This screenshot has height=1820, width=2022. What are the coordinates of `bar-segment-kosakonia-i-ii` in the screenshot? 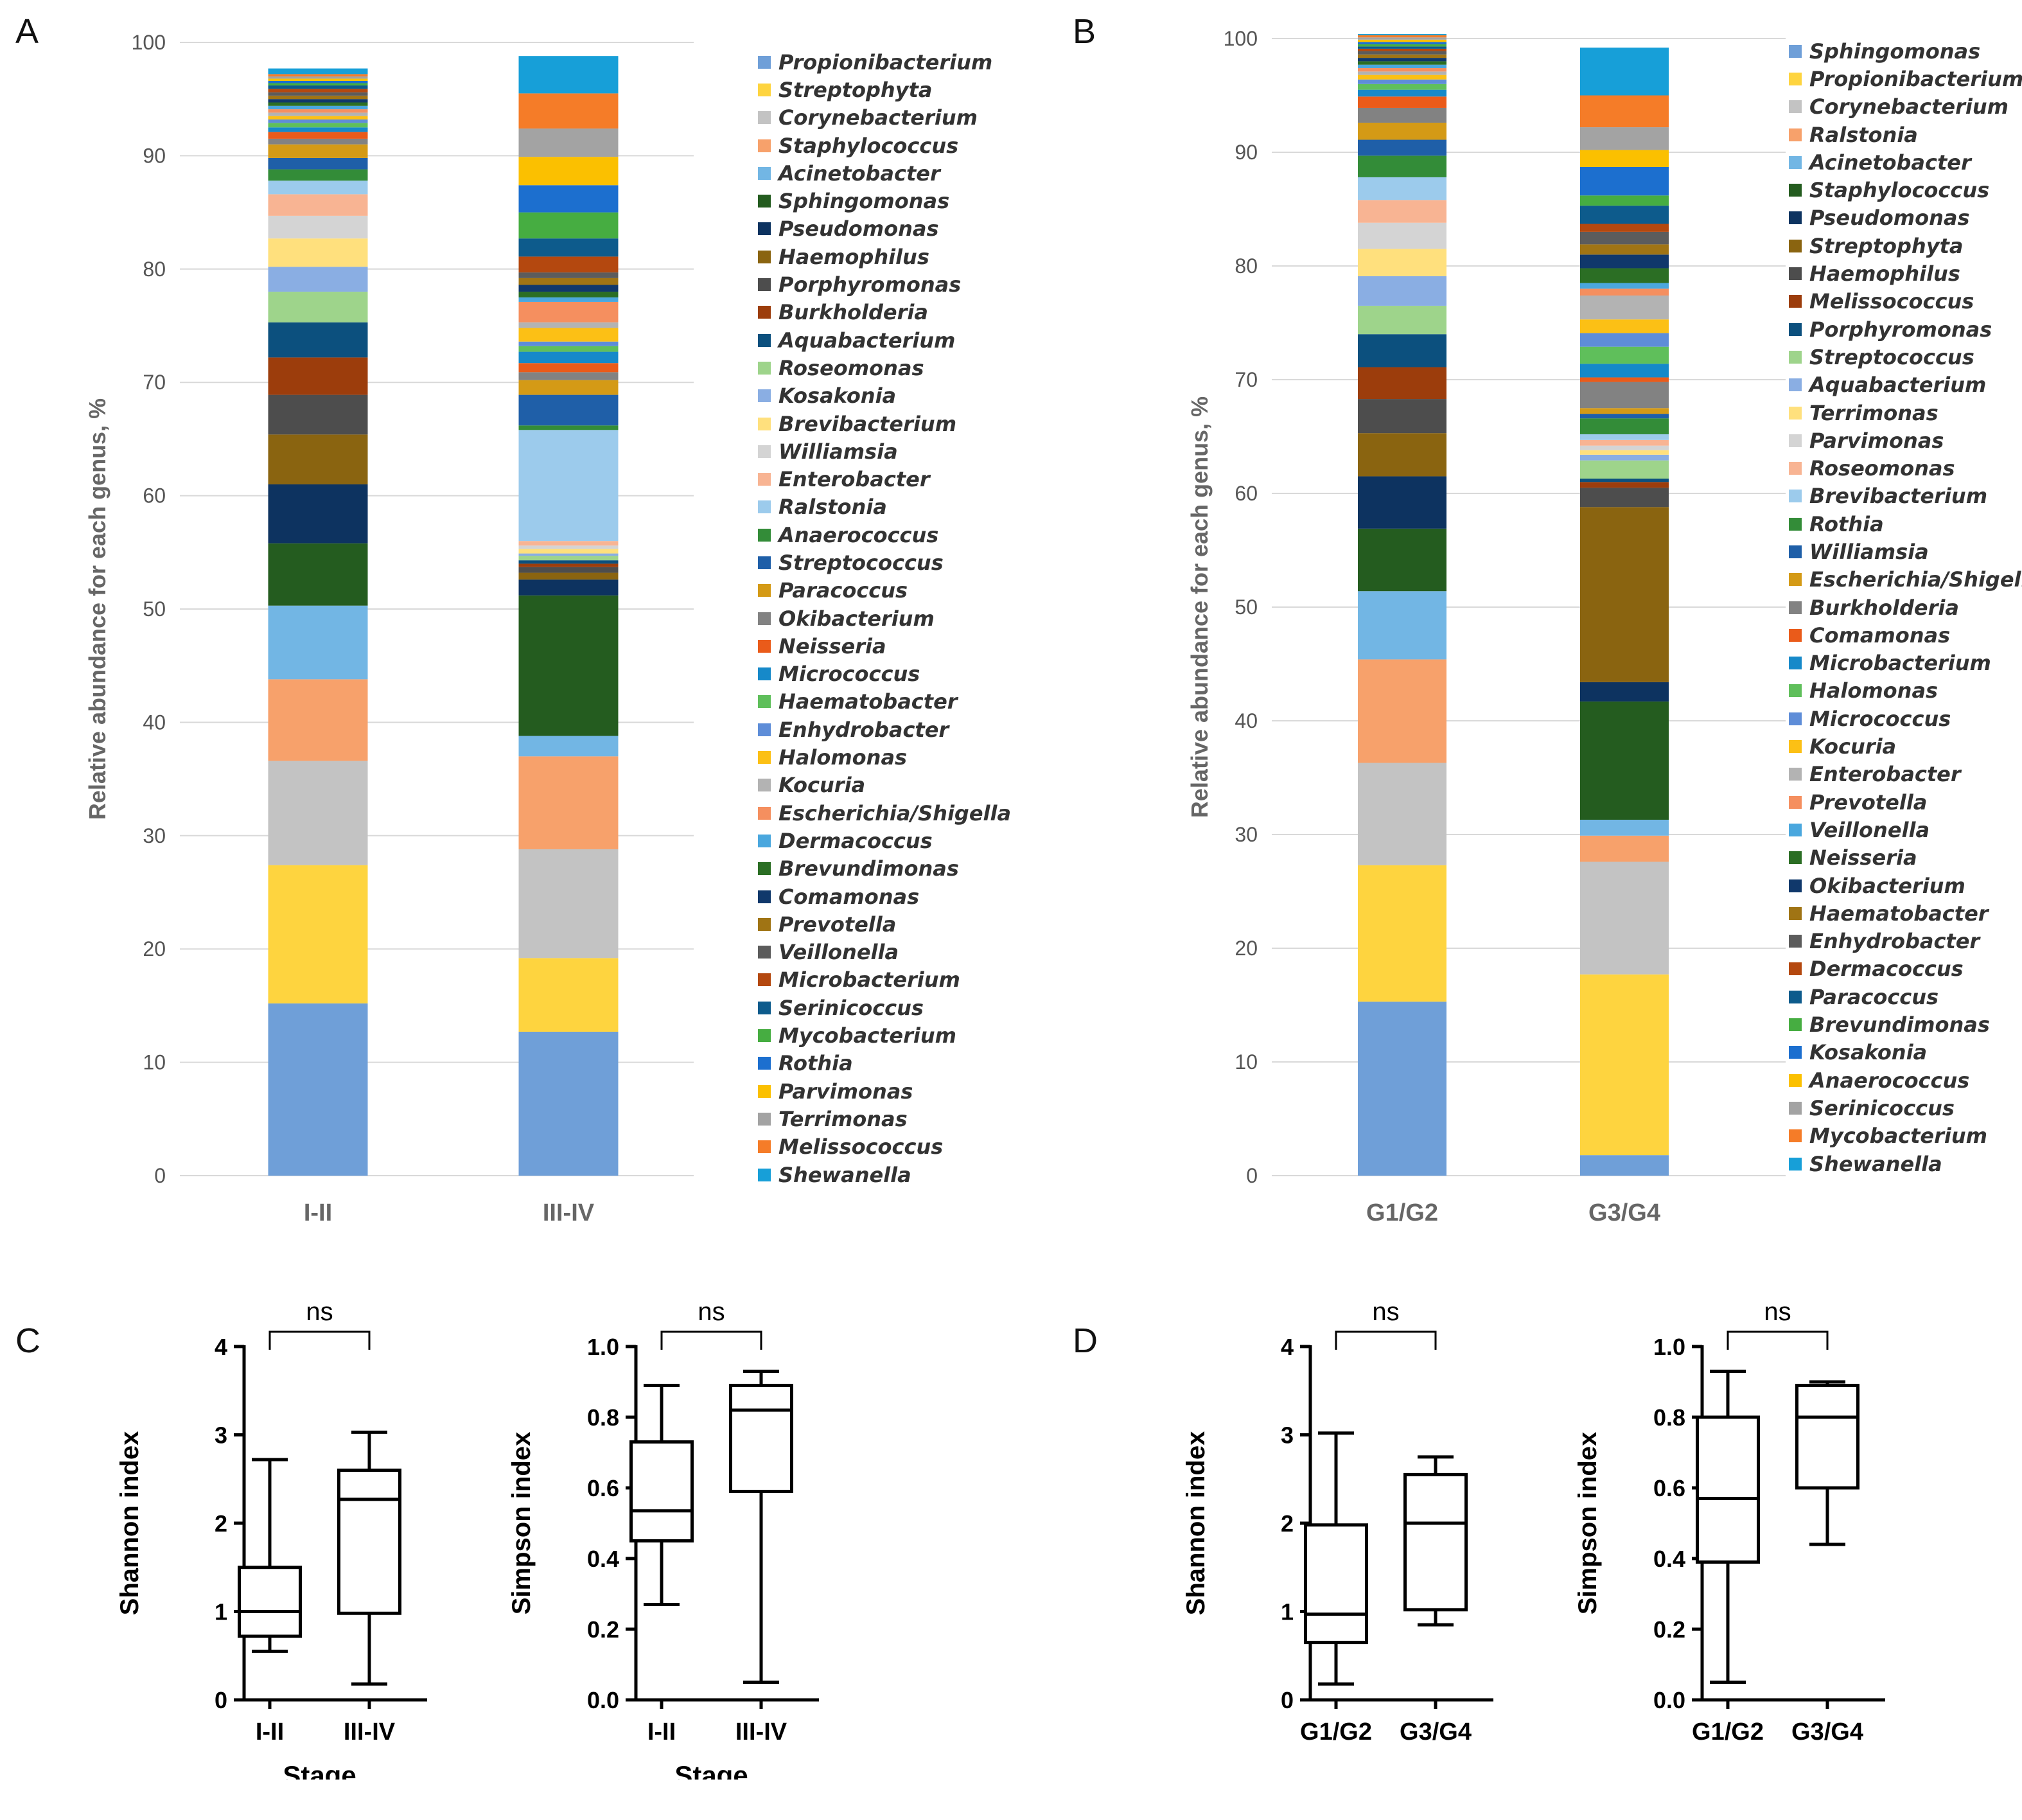 It's located at (318, 279).